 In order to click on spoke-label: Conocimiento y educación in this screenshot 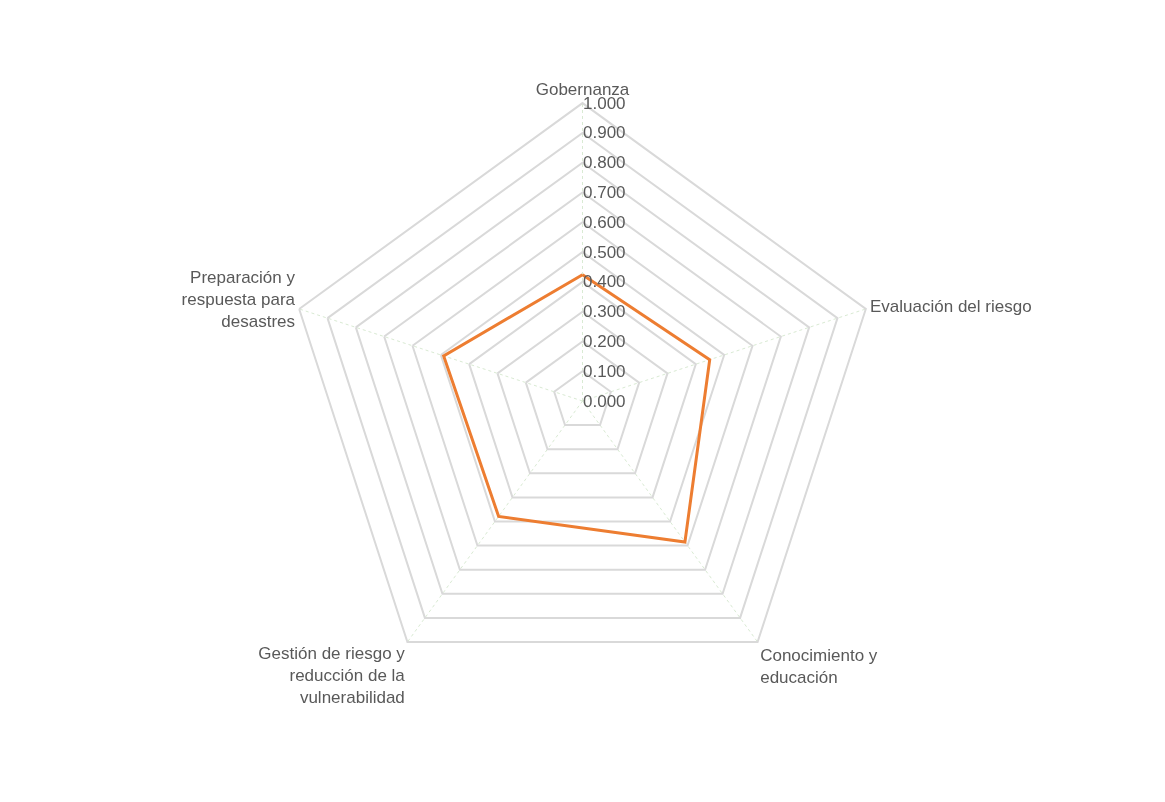, I will do `click(819, 666)`.